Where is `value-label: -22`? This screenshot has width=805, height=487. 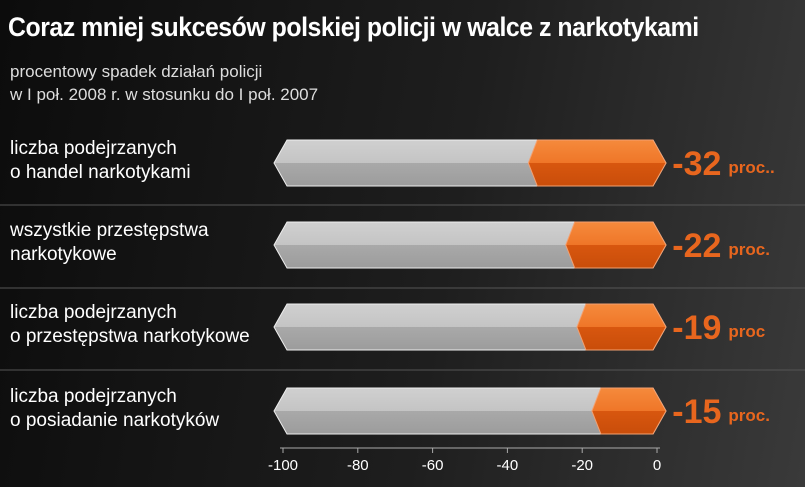 value-label: -22 is located at coordinates (696, 246).